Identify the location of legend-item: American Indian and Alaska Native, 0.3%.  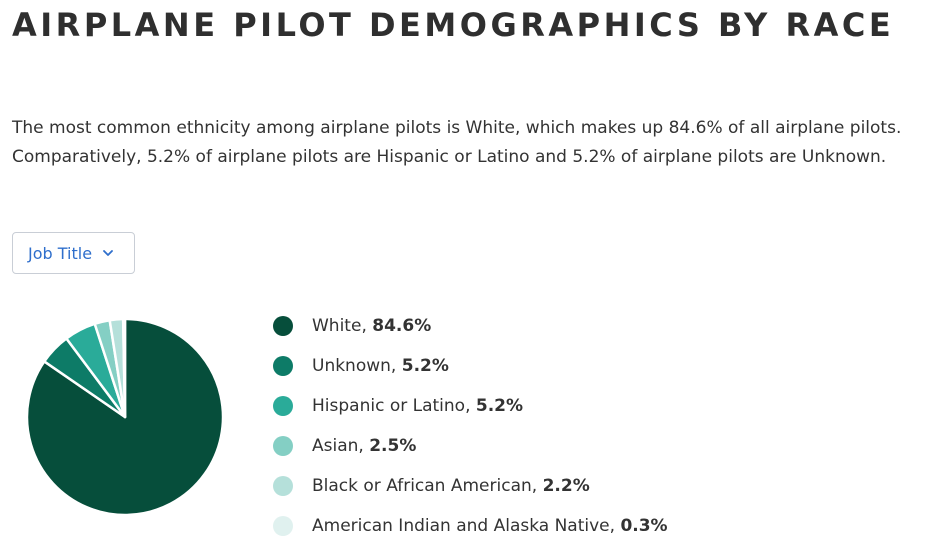
(470, 526).